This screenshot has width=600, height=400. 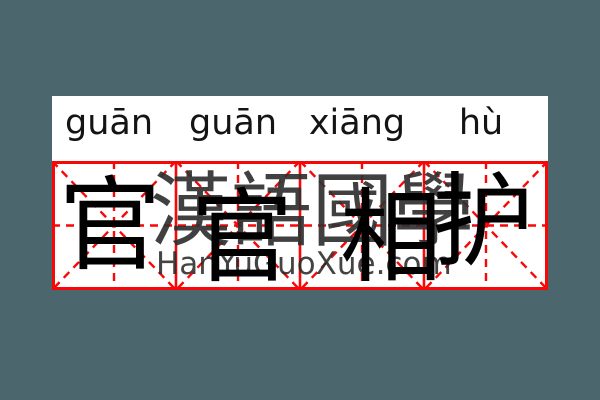 What do you see at coordinates (481, 123) in the screenshot?
I see `pinyin-syllable-4: hù` at bounding box center [481, 123].